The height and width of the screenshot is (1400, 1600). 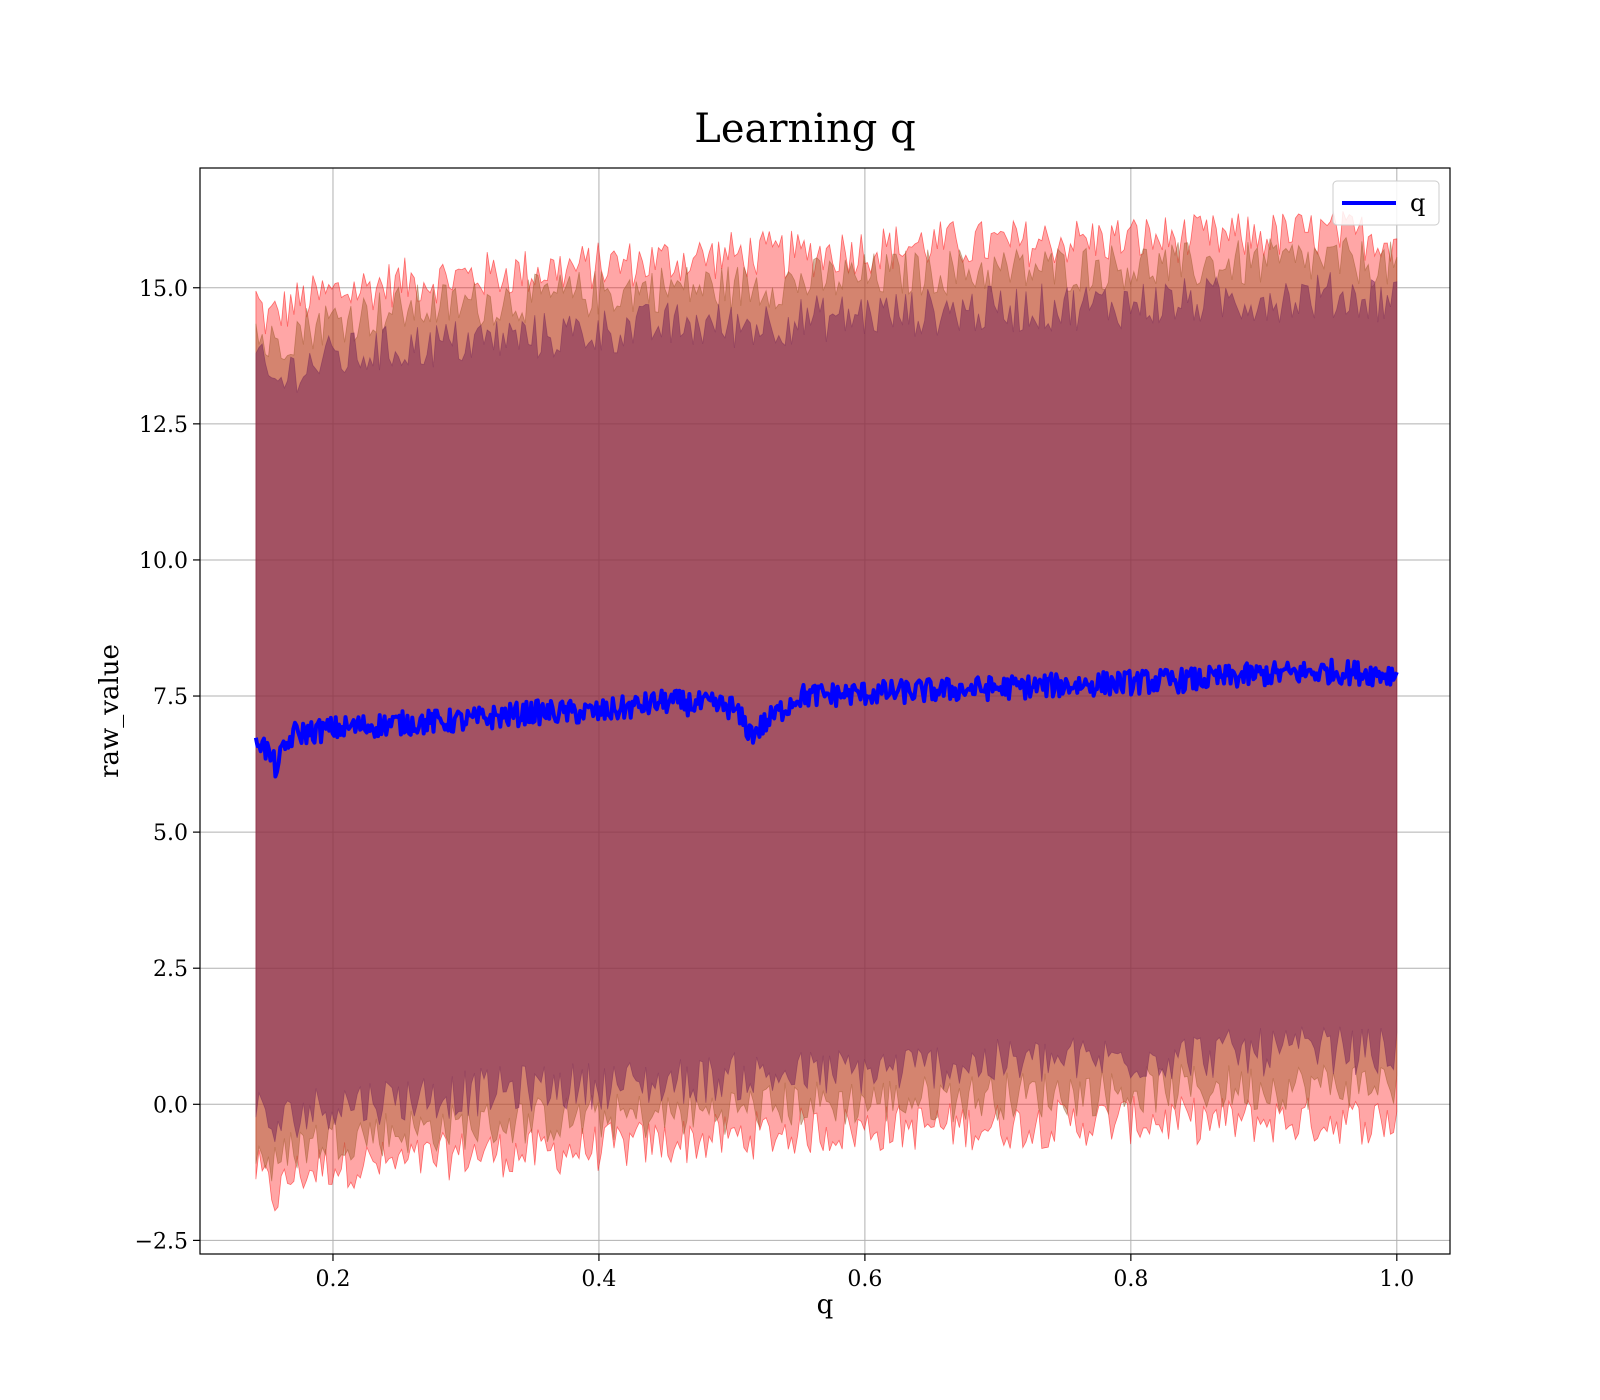 I want to click on y-tick-label: 5.0, so click(x=170, y=833).